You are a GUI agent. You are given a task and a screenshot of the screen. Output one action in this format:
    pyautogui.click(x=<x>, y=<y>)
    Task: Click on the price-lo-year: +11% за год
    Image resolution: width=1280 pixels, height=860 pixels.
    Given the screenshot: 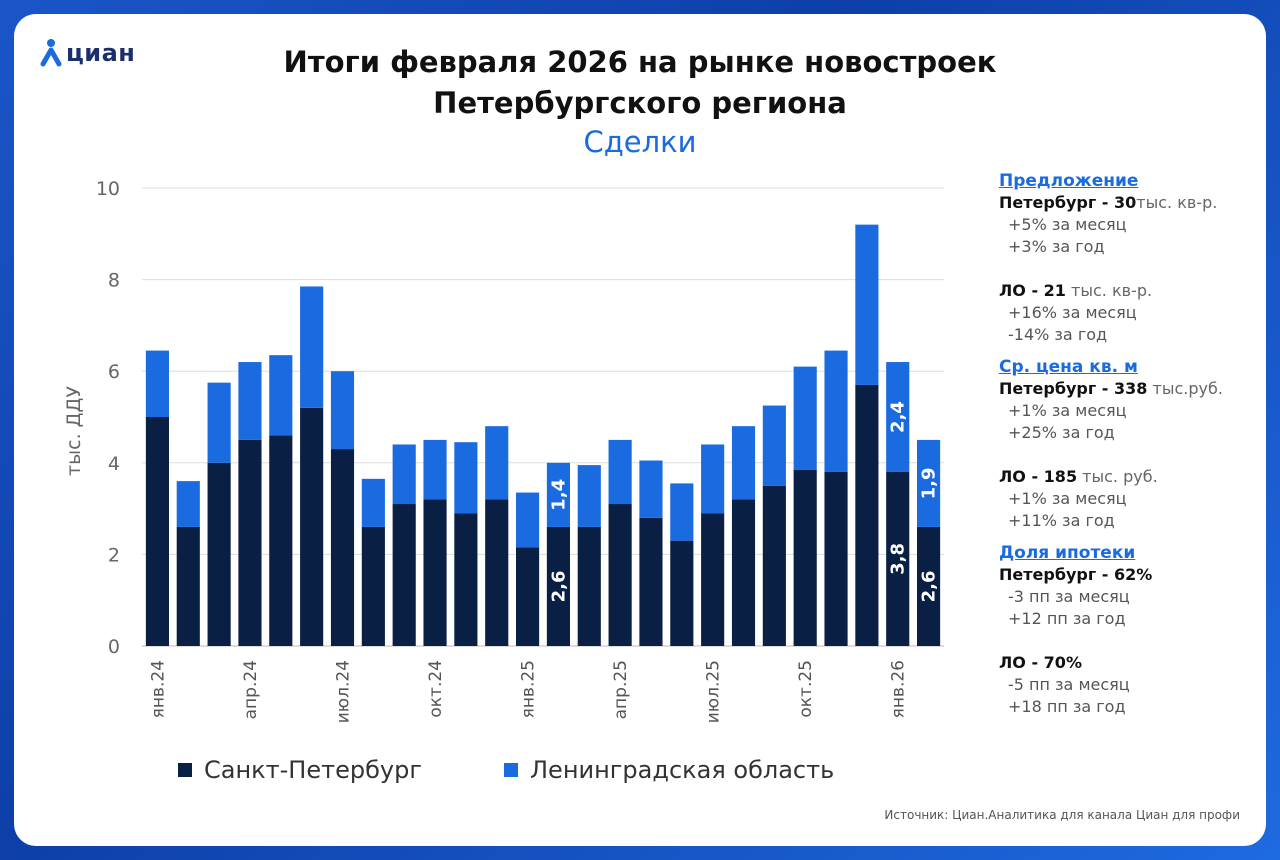 What is the action you would take?
    pyautogui.click(x=1061, y=520)
    